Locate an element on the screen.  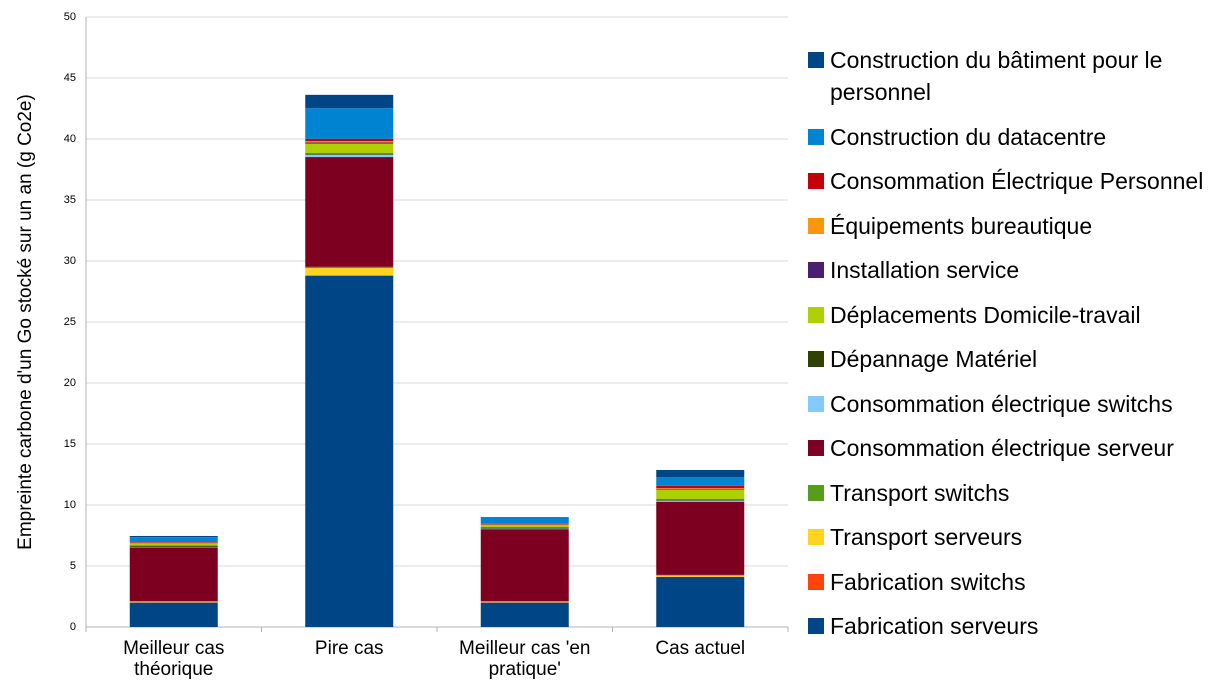
legend-label: Consommation Électrique Personnel is located at coordinates (1017, 181).